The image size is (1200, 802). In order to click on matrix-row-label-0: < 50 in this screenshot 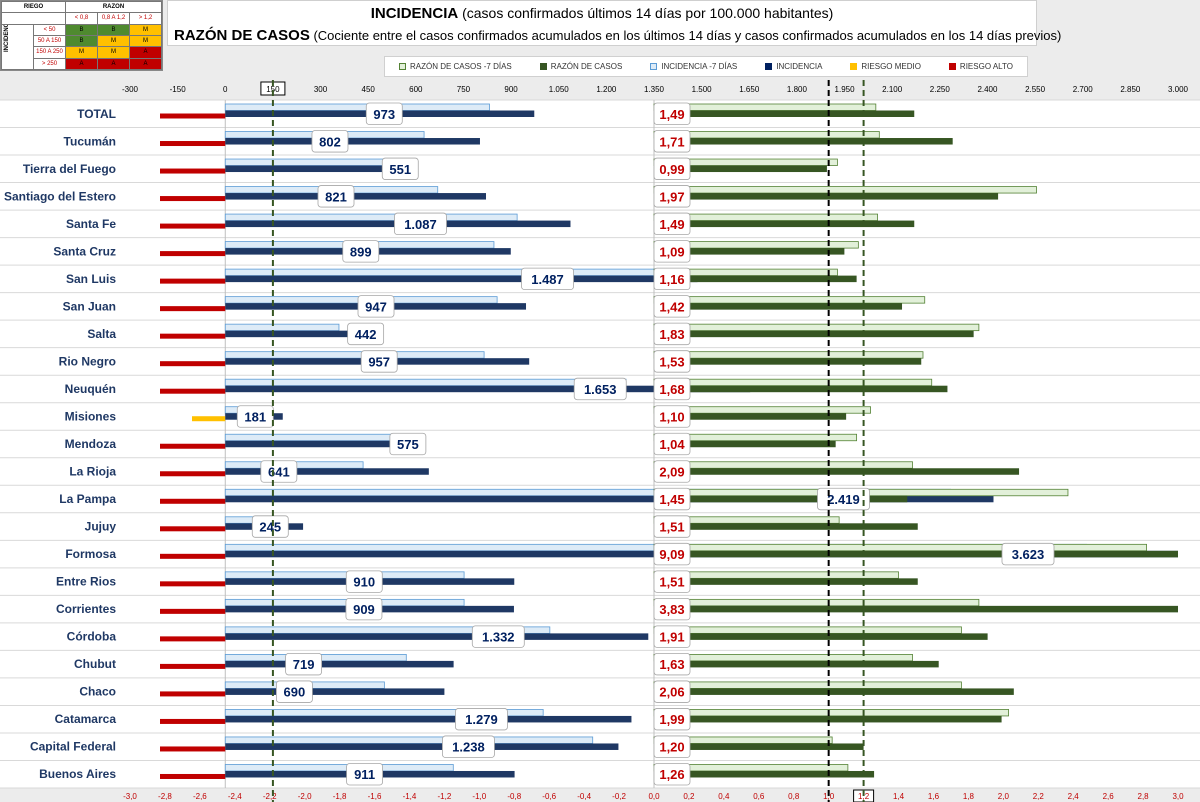, I will do `click(49, 29)`.